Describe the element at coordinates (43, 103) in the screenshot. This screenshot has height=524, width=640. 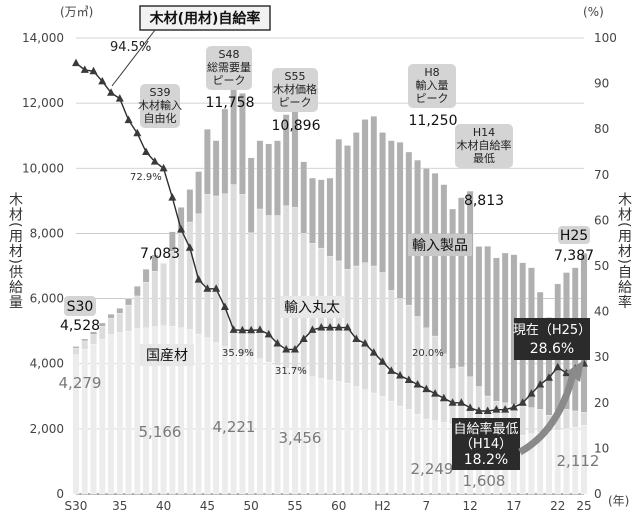
I see `y-left-tick-label: 12,000` at that location.